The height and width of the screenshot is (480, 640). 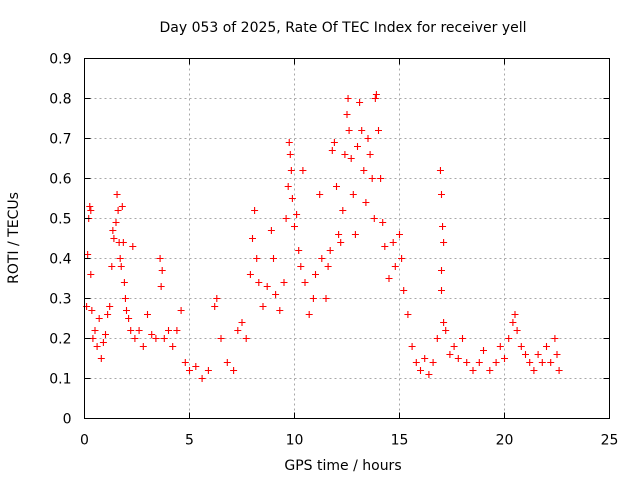 I want to click on y-tick-label: 0.2, so click(x=60, y=340).